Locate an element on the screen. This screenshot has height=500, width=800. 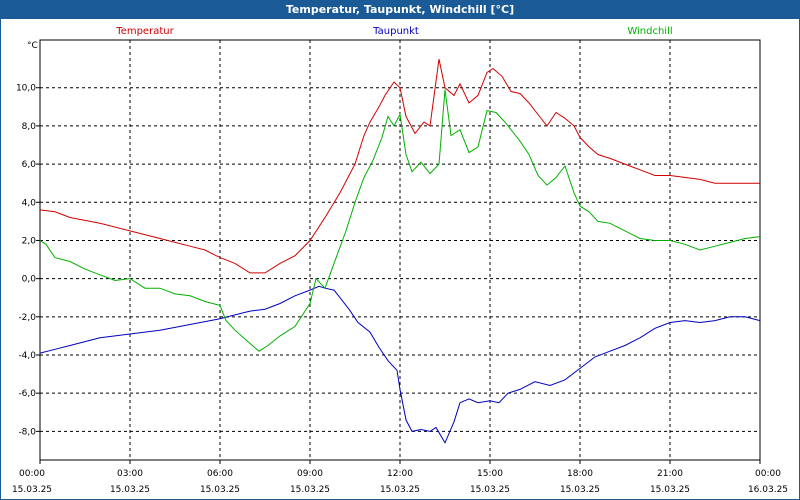
legend-taupunkt: Taupunkt is located at coordinates (395, 31).